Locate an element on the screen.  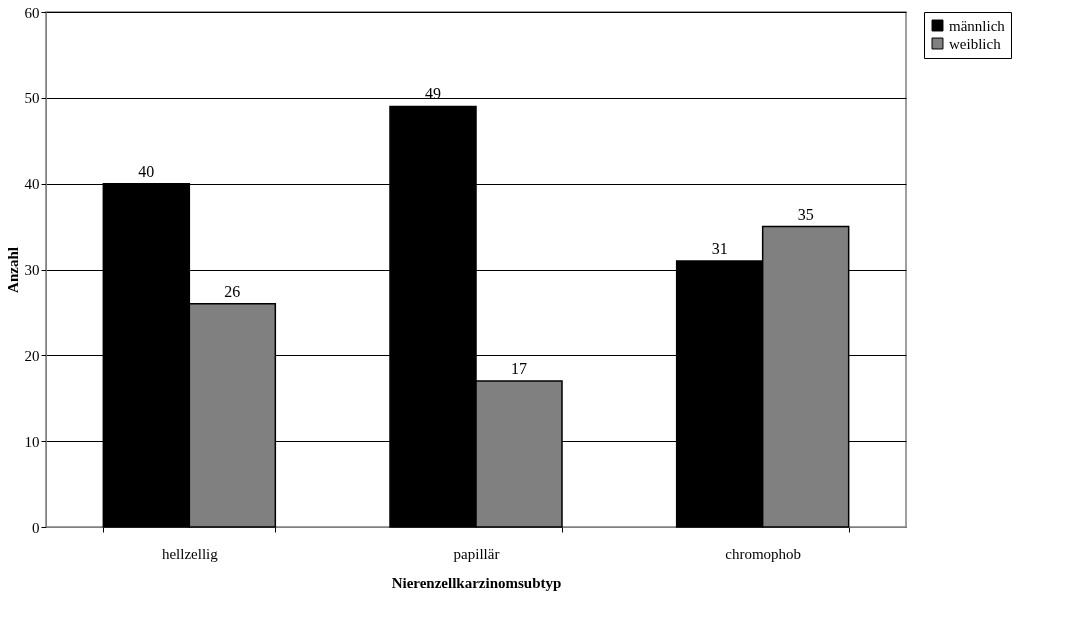
data-label: 40 is located at coordinates (146, 171).